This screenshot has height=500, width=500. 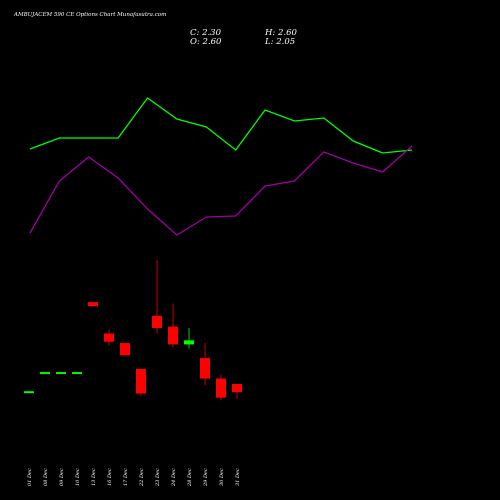 What do you see at coordinates (142, 477) in the screenshot?
I see `x-tick-label: 22 Dec` at bounding box center [142, 477].